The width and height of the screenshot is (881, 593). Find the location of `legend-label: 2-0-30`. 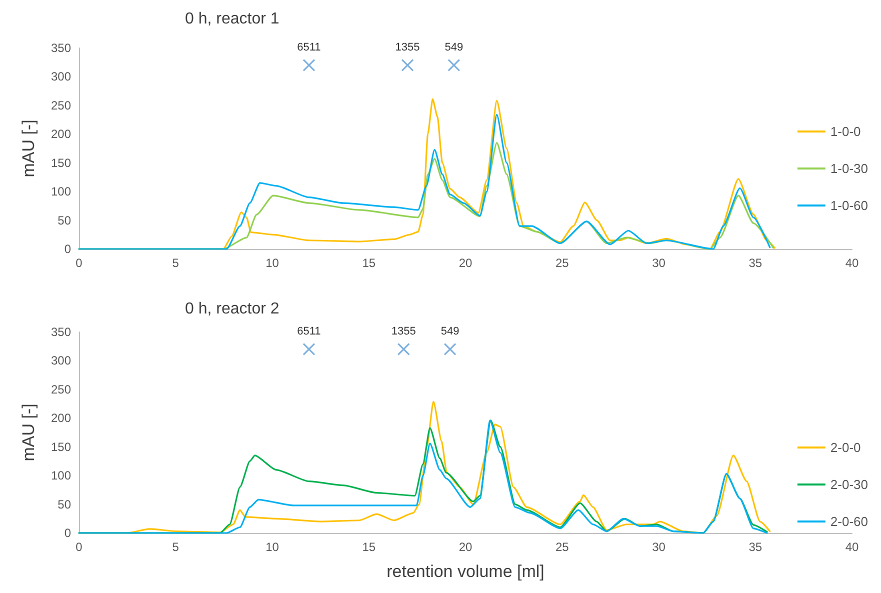

legend-label: 2-0-30 is located at coordinates (849, 484).